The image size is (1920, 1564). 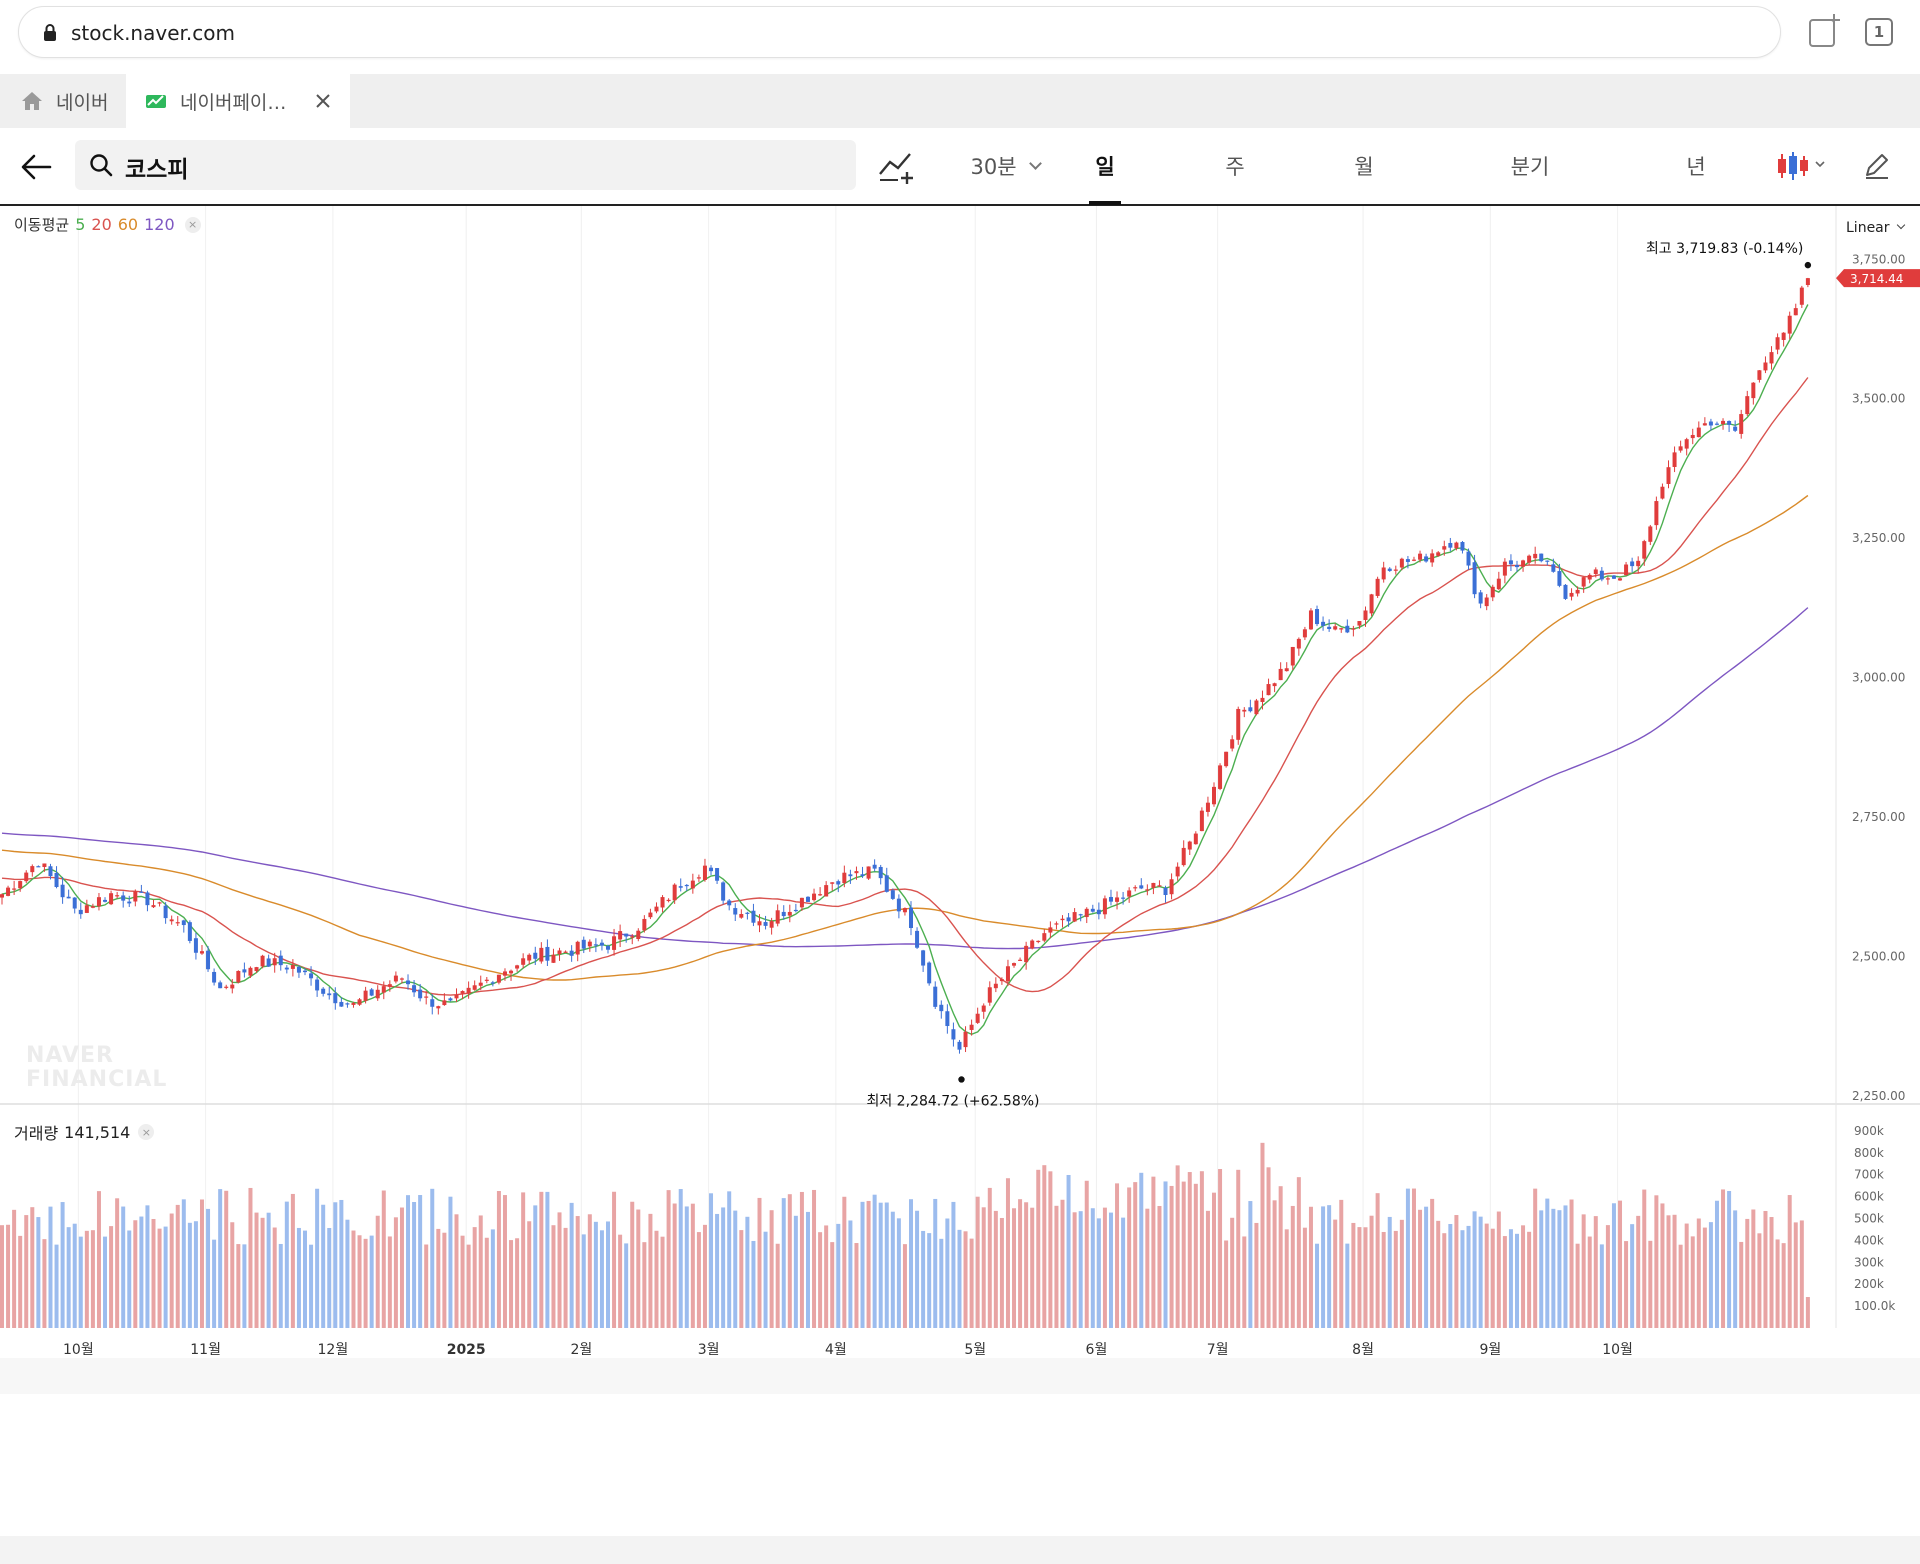 I want to click on period-day-tab: 일, so click(x=1105, y=166).